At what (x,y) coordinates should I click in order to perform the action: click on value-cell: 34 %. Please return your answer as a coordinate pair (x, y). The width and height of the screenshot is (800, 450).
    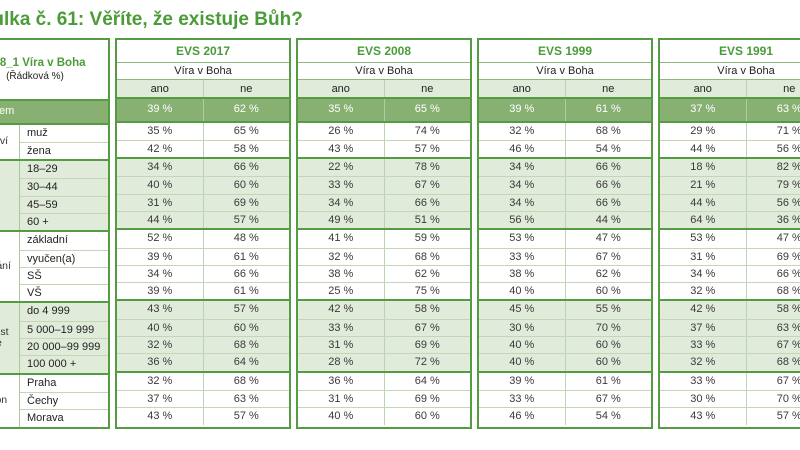
    Looking at the image, I should click on (341, 202).